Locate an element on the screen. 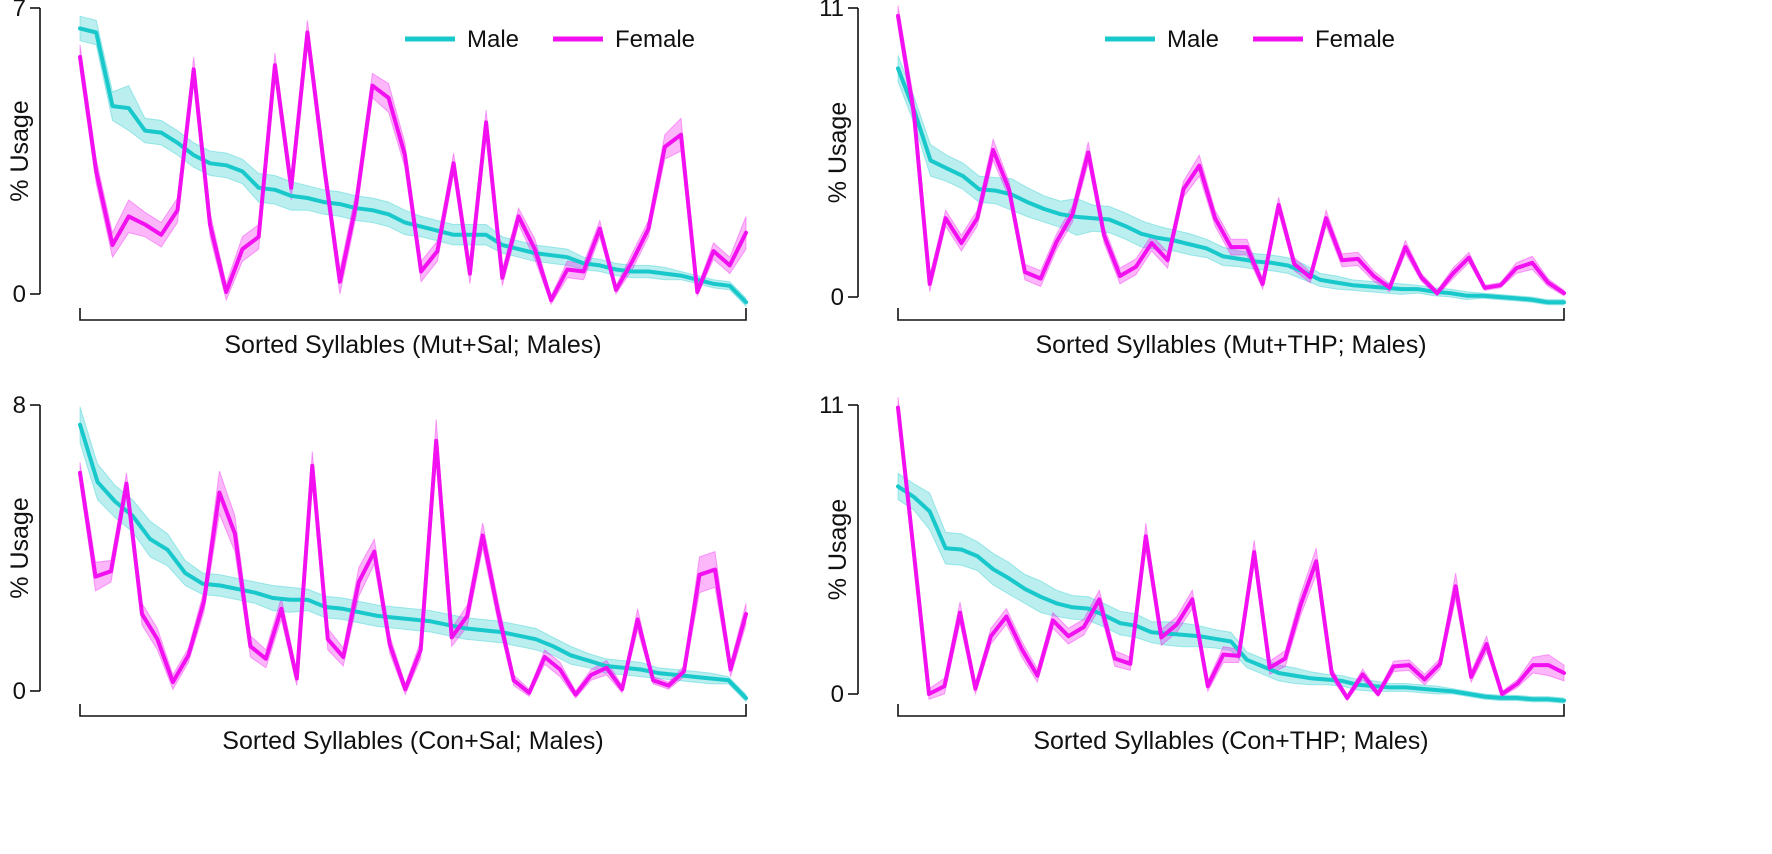 The image size is (1772, 854). y-tick-label: 8 is located at coordinates (19, 405).